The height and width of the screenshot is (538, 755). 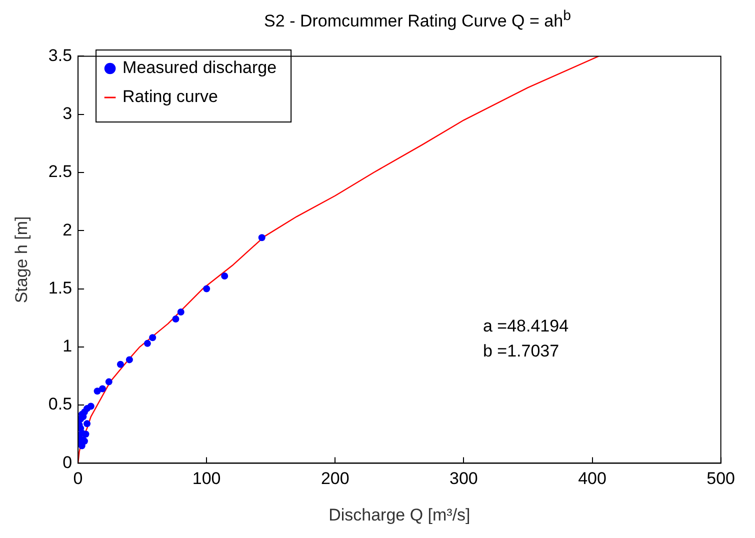 I want to click on annotation: b =1.7037, so click(x=521, y=351).